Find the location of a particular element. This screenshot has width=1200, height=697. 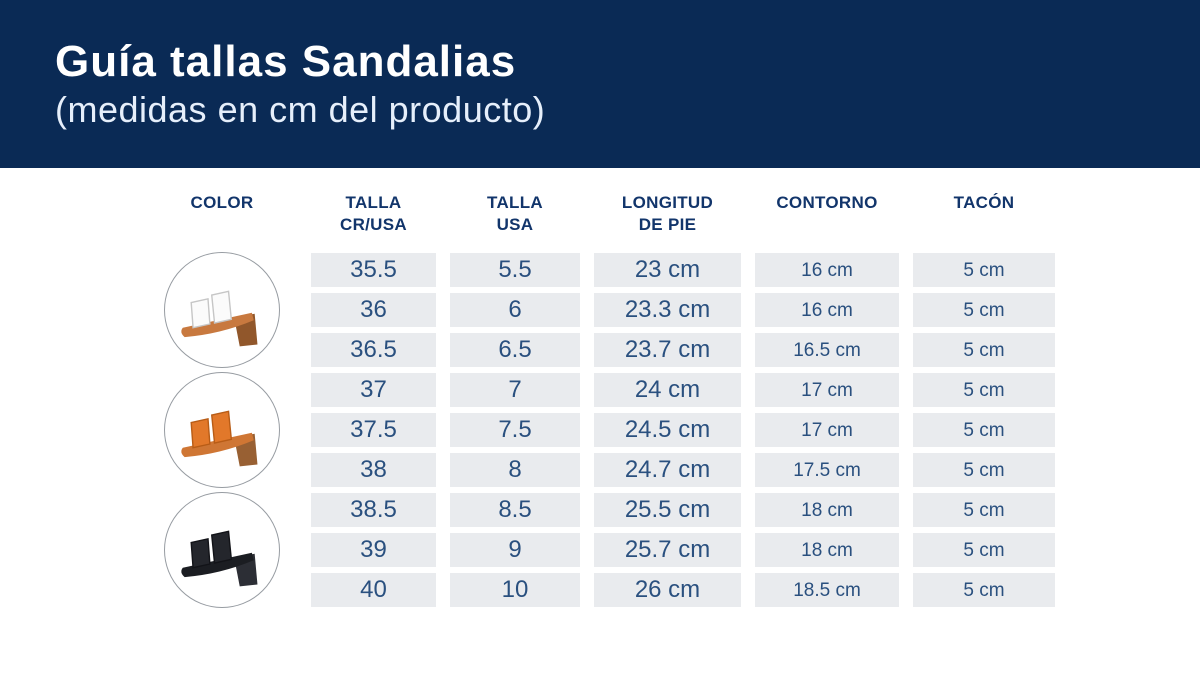

cell-talla-cr-usa: 37.5 is located at coordinates (373, 430).